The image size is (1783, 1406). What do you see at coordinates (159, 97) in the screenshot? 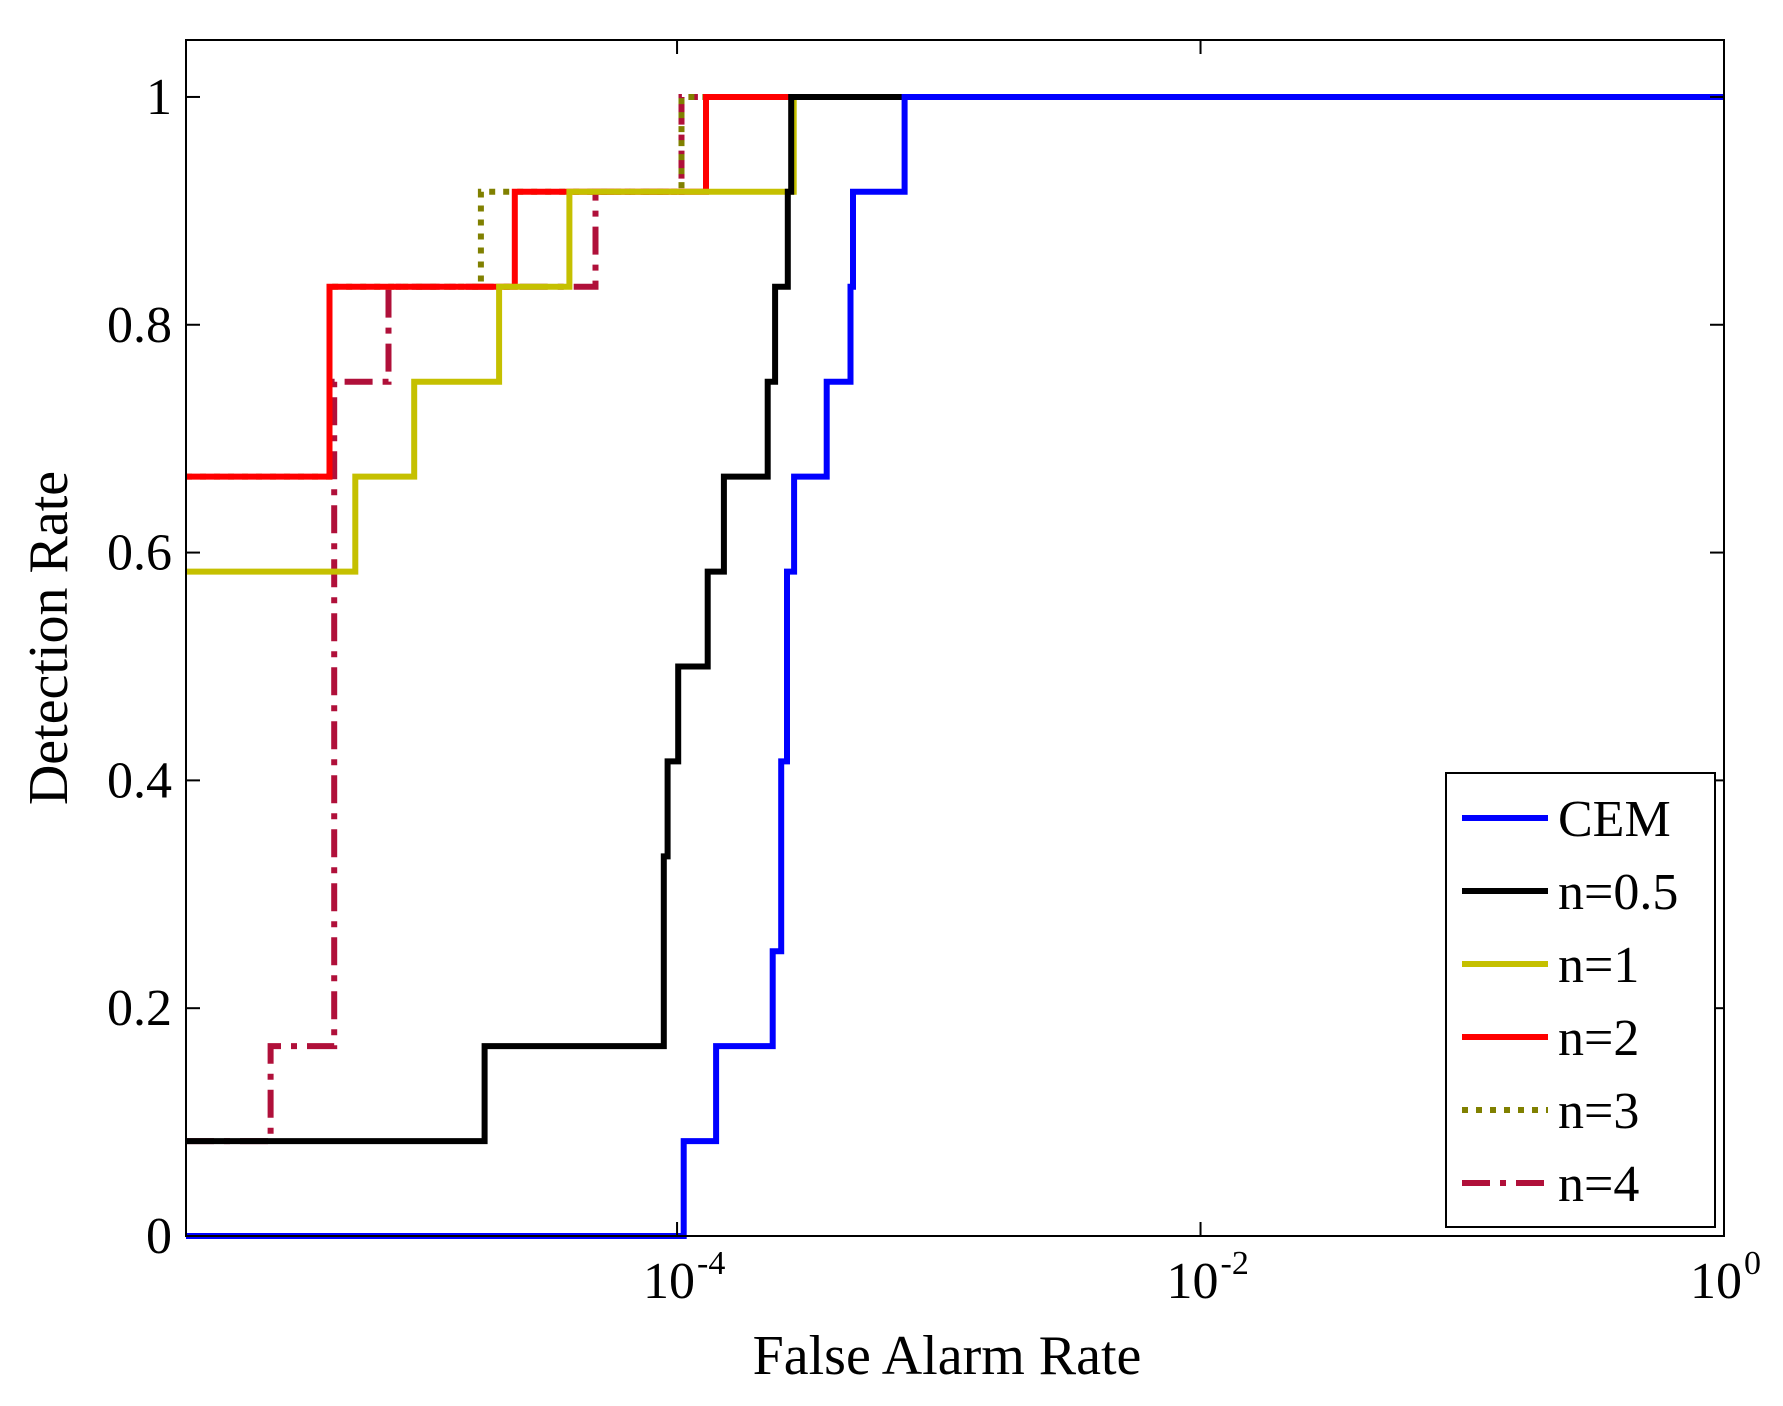
I see `y-tick-label: 1` at bounding box center [159, 97].